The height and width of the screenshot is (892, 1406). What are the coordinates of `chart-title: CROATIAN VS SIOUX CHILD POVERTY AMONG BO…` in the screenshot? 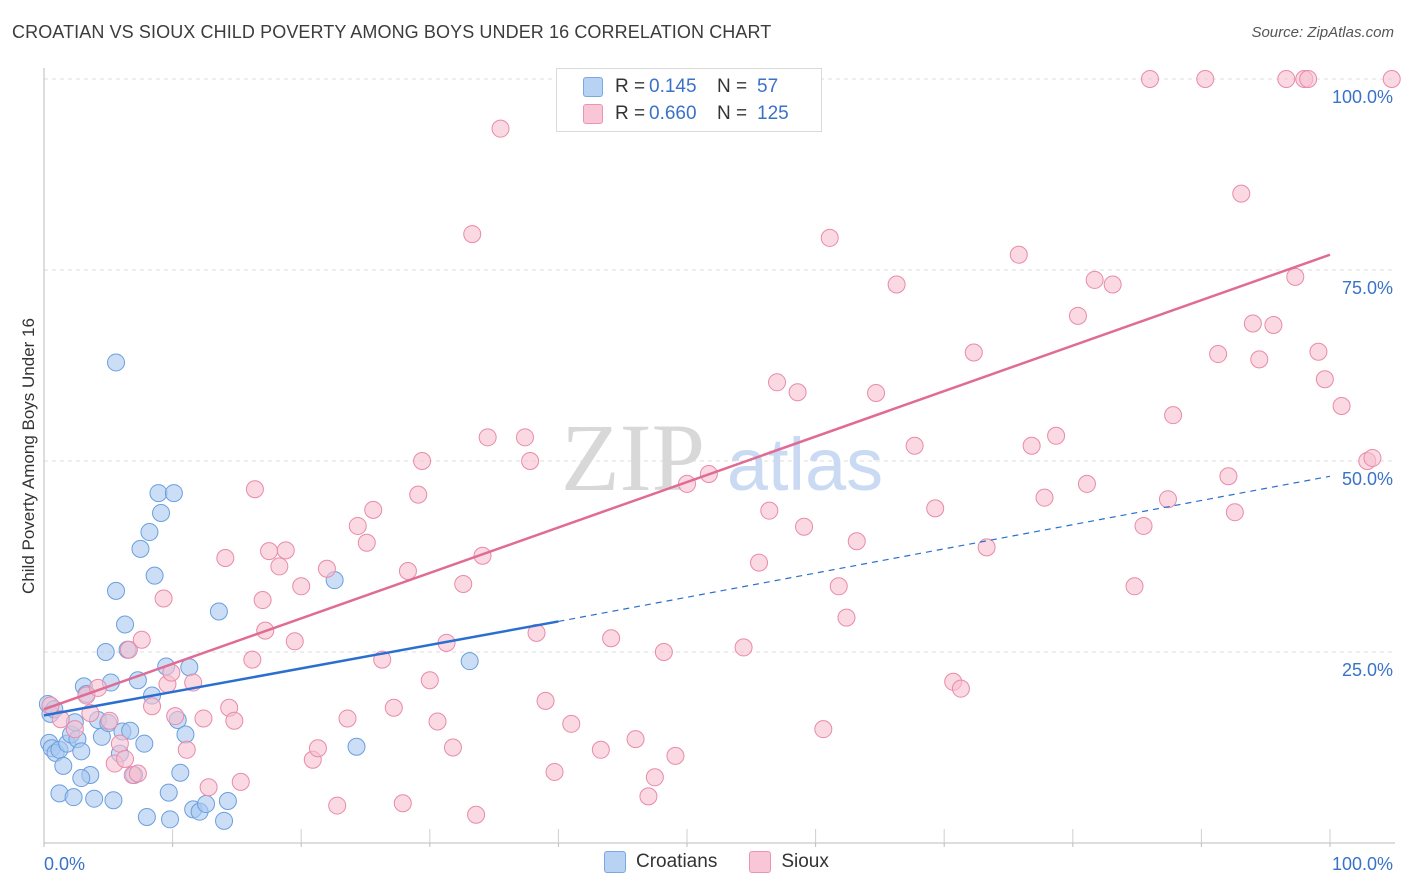 It's located at (392, 32).